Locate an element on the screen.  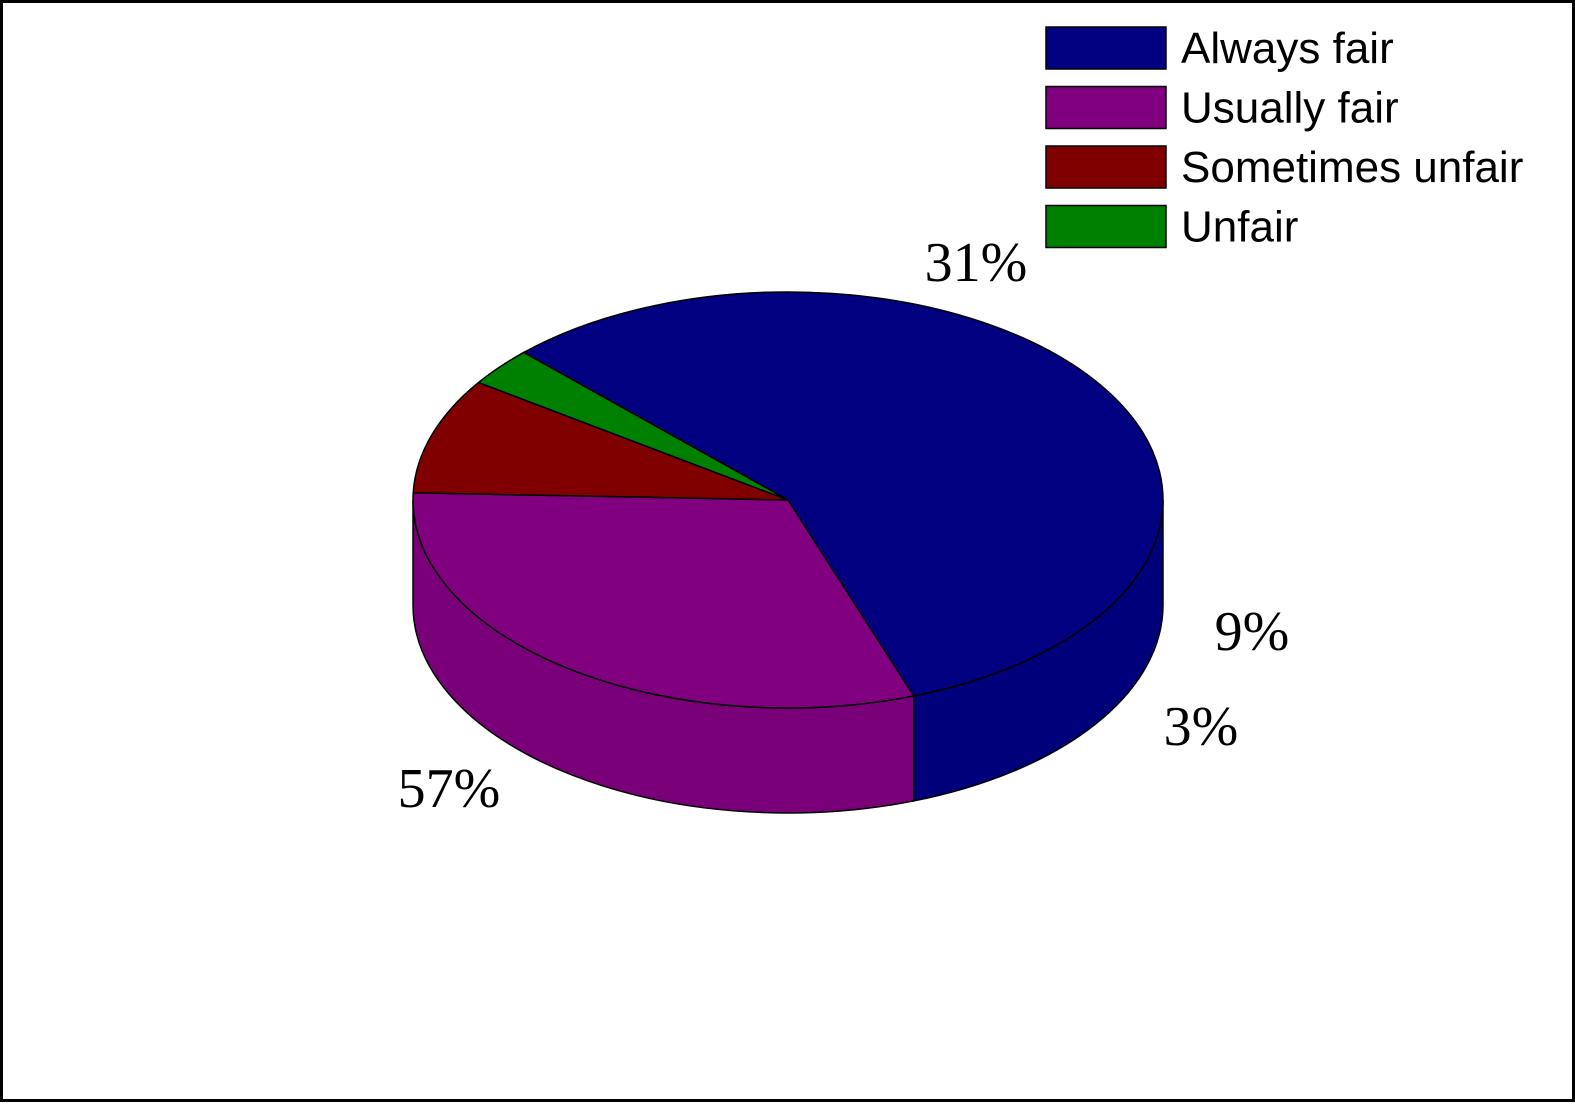
slice-label-0: 57% is located at coordinates (449, 789).